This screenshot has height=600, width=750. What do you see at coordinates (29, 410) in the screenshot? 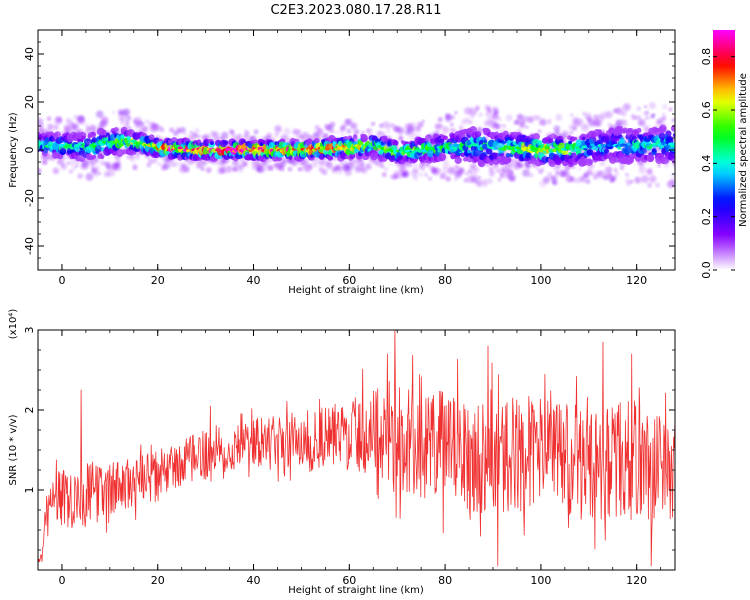
I see `snr-y-tick-label: 2` at bounding box center [29, 410].